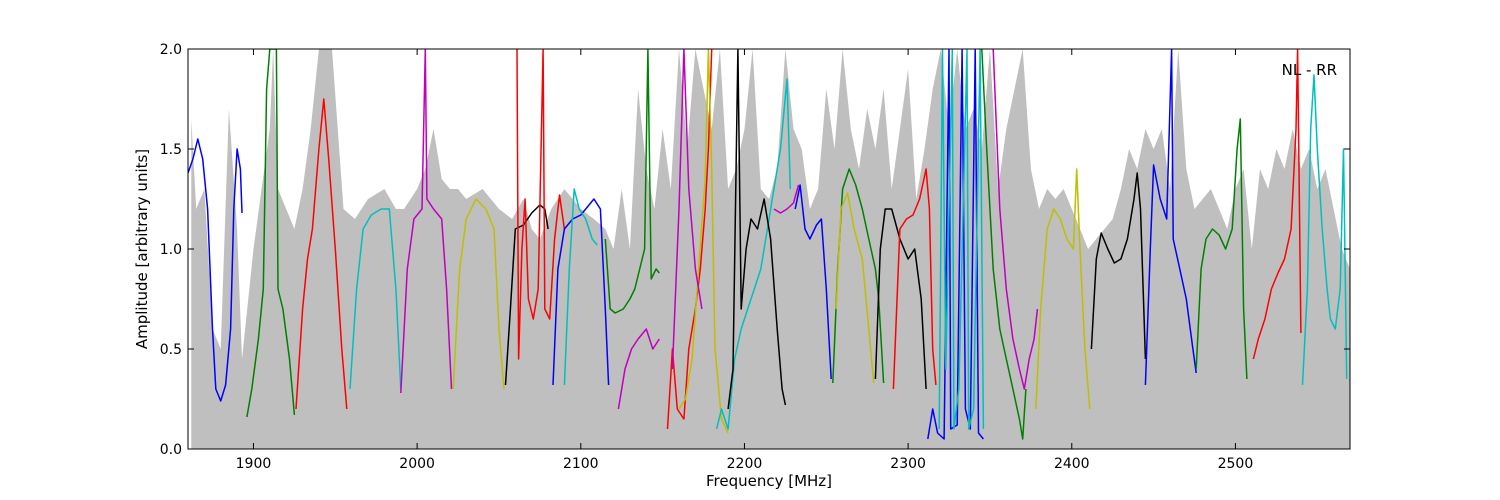 This screenshot has height=500, width=1500. I want to click on x-tick-label: 2500, so click(1236, 464).